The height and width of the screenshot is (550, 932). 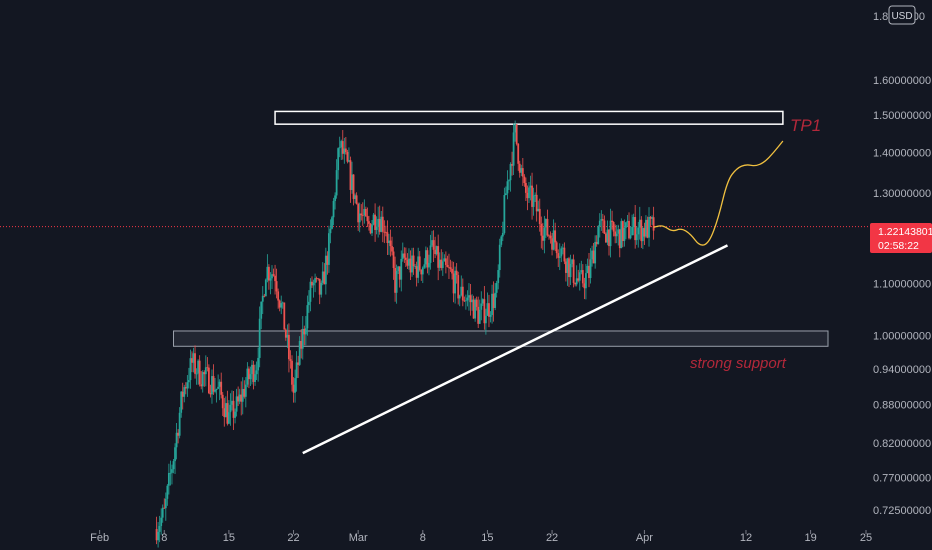 What do you see at coordinates (901, 238) in the screenshot?
I see `last-price-badge` at bounding box center [901, 238].